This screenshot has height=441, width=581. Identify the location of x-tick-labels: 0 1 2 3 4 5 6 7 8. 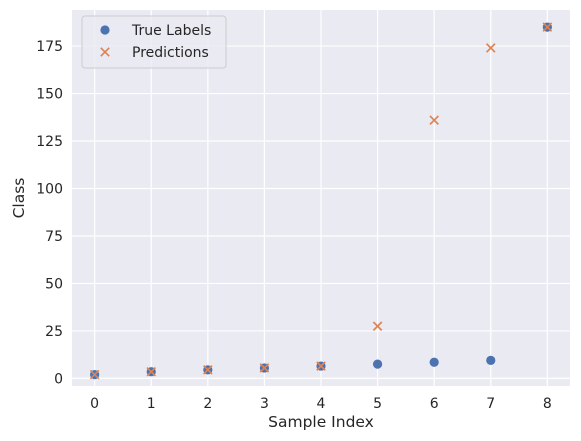
(321, 404).